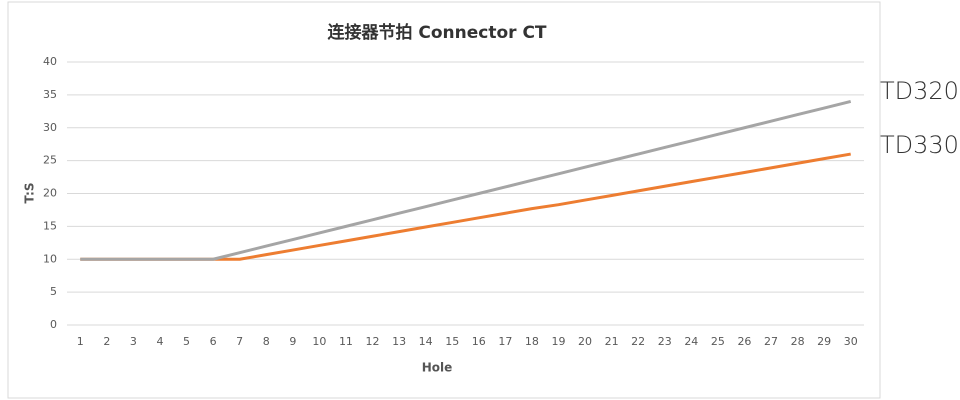 The width and height of the screenshot is (960, 400). What do you see at coordinates (30, 193) in the screenshot?
I see `y-axis-title: T:S` at bounding box center [30, 193].